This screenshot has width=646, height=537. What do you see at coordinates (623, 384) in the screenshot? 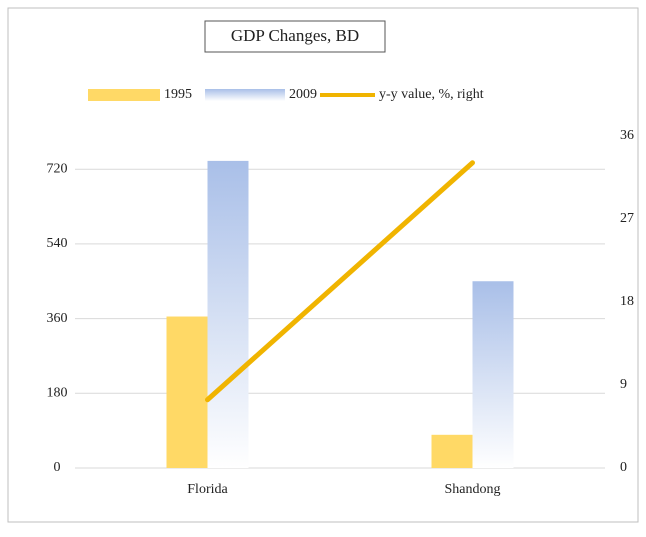
I see `y2-tick-label: 9` at bounding box center [623, 384].